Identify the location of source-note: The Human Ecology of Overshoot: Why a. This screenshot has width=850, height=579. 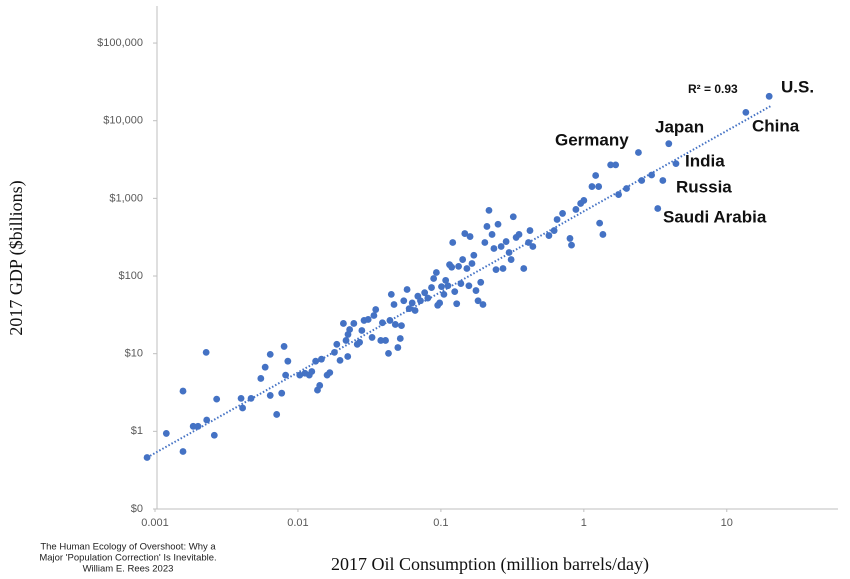
(128, 547).